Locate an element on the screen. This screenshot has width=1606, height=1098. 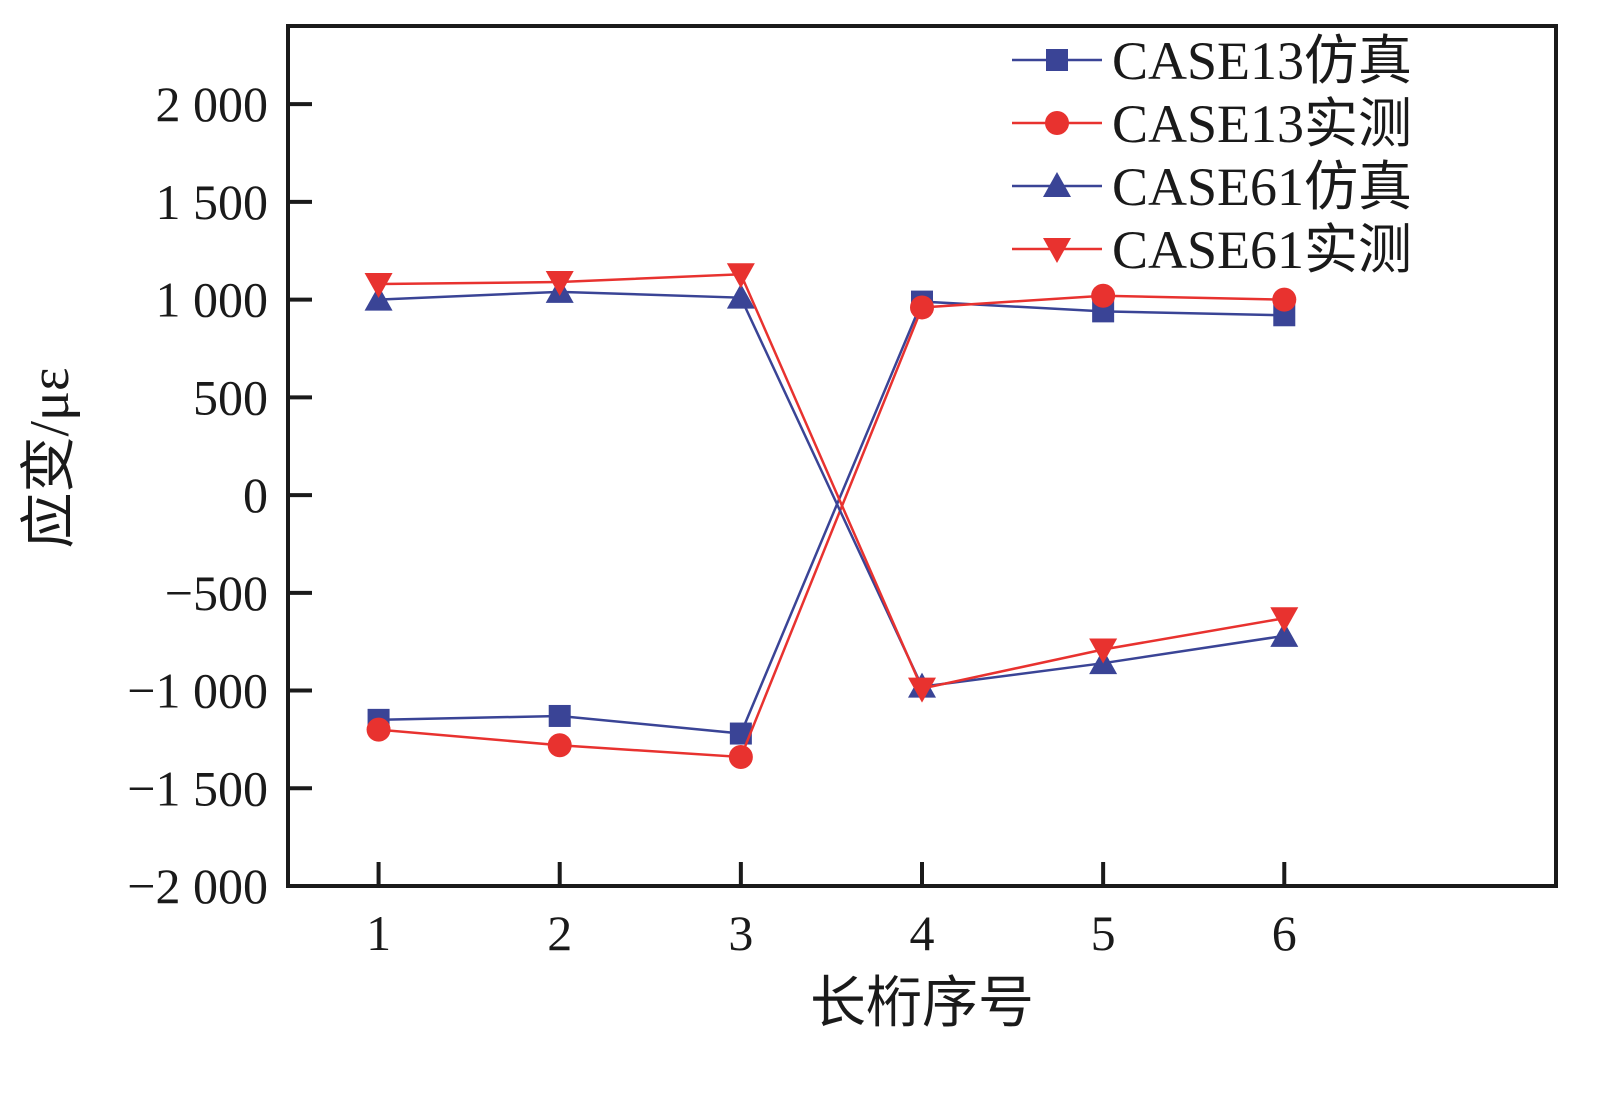
y-axis-title: 应变/με is located at coordinates (50, 457).